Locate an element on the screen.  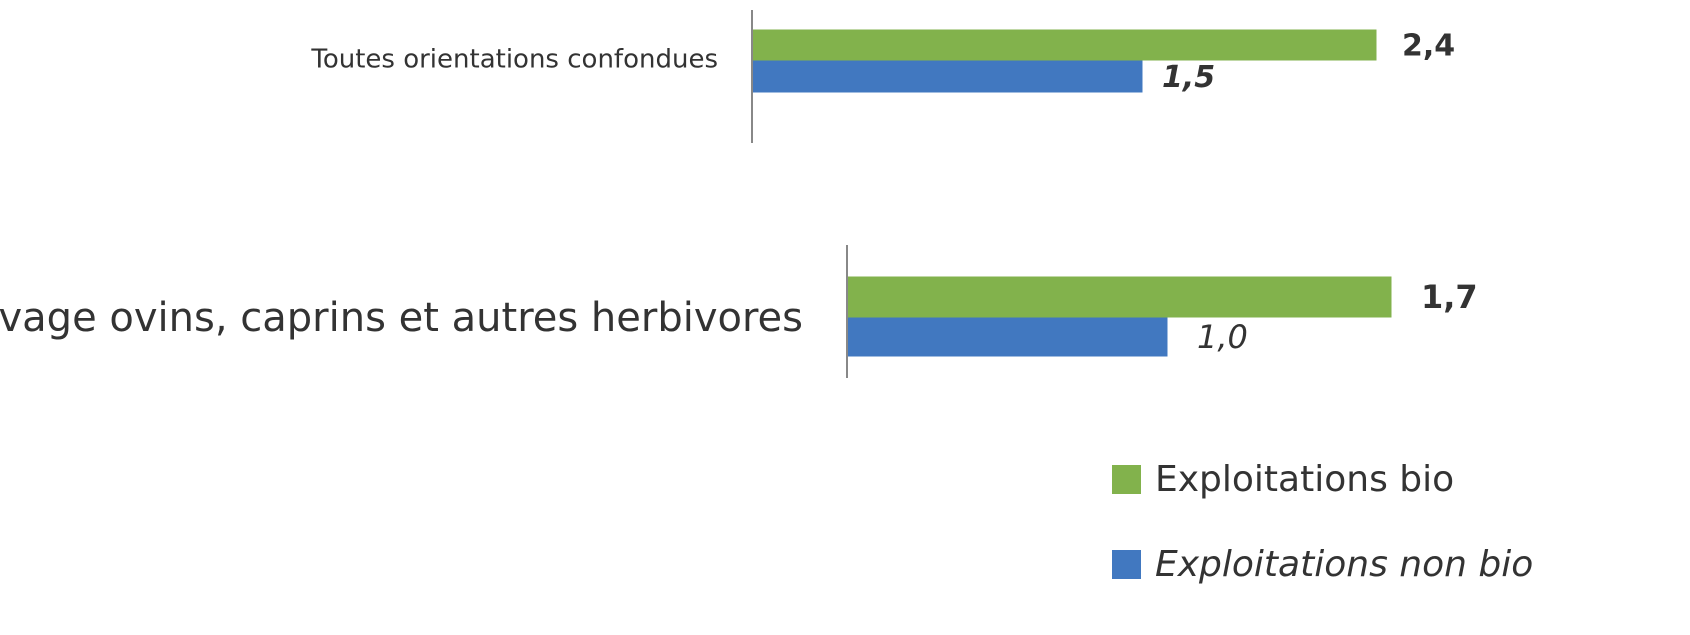
value-label: 1,0 is located at coordinates (1222, 337).